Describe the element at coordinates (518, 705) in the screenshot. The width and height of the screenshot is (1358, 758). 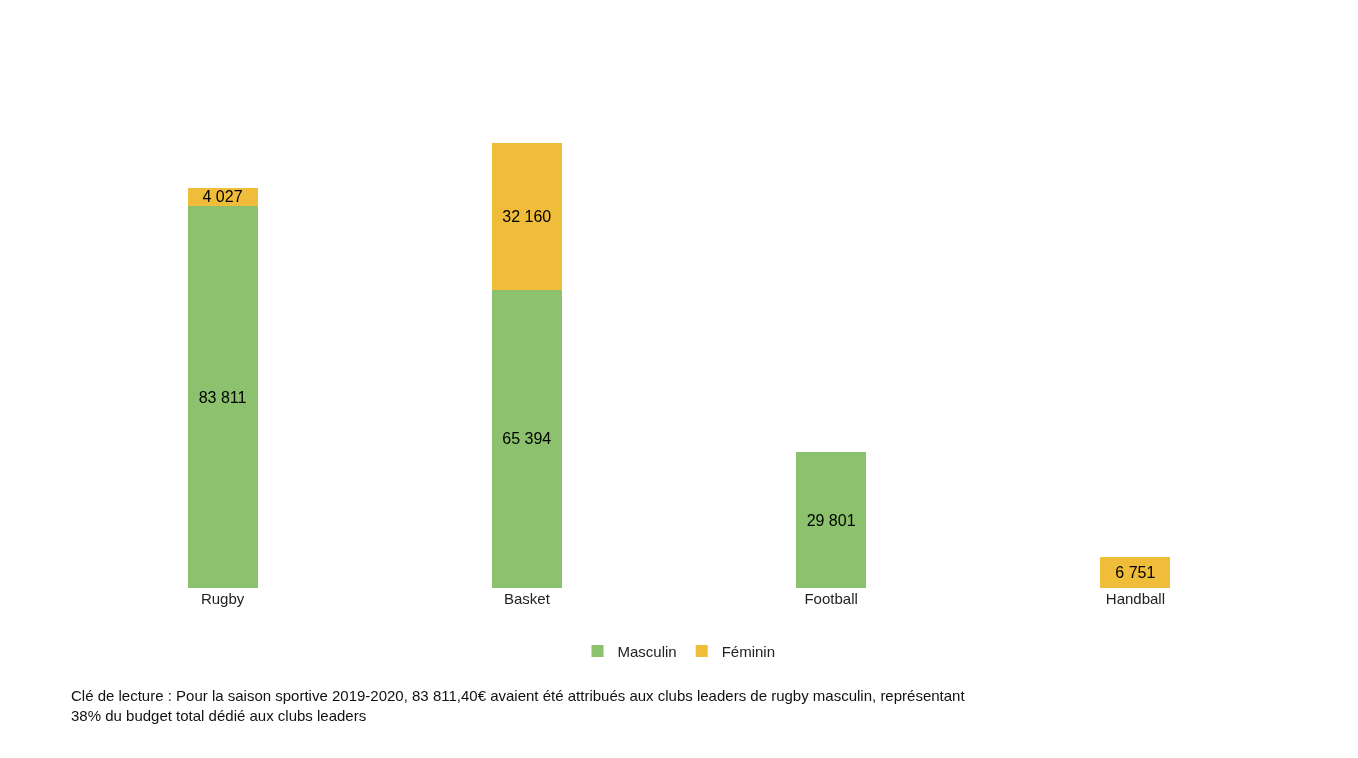
I see `text: Clé de lecture : Pour la saison sportive 2019-2020, 83 811,40€ avaient été attribués aux clubs leaders de rugby masculin, représentant 38% du budget total dédié aux clubs leaders` at that location.